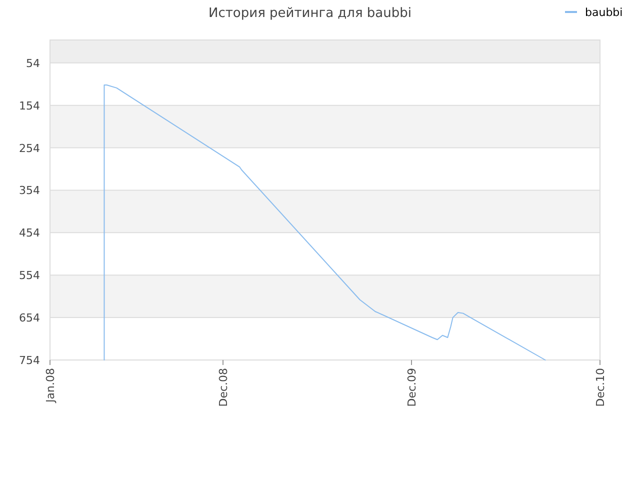 The height and width of the screenshot is (480, 640). Describe the element at coordinates (29, 360) in the screenshot. I see `y-tick-label: 754` at that location.